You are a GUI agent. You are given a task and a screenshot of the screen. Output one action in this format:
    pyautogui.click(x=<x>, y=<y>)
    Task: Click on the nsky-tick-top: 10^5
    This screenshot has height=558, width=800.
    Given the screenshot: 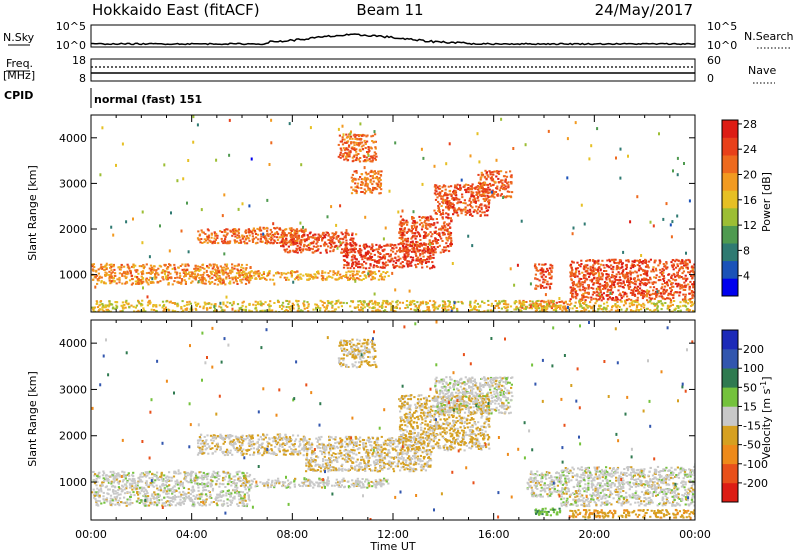 What is the action you would take?
    pyautogui.click(x=71, y=26)
    